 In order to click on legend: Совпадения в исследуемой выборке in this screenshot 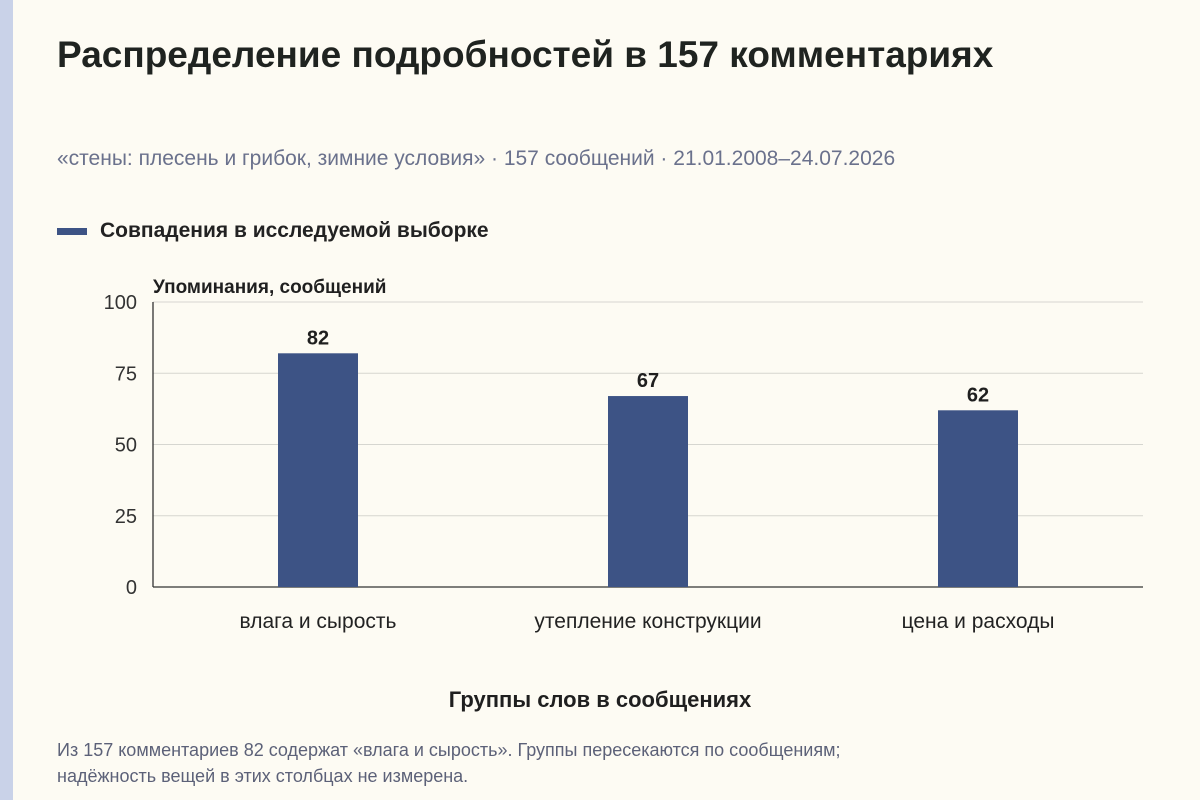, I will do `click(273, 231)`.